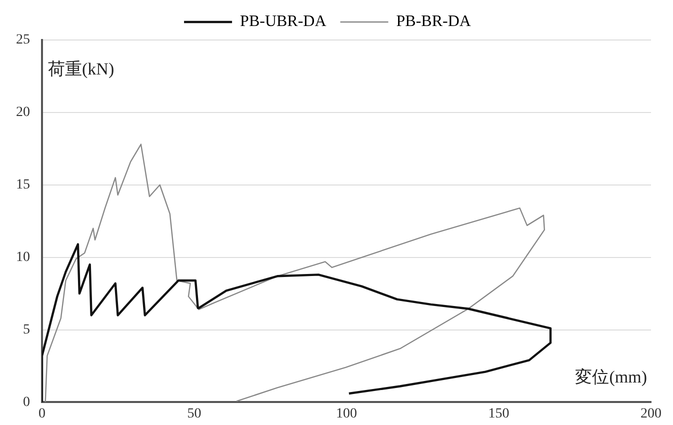 This screenshot has width=673, height=425. Describe the element at coordinates (346, 414) in the screenshot. I see `x-tick-label: 100` at that location.